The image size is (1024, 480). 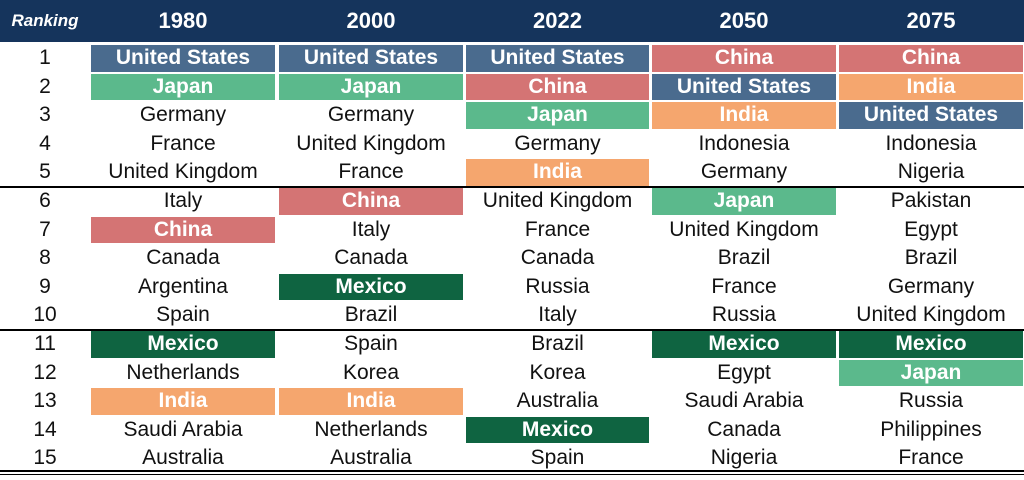 I want to click on header-row: Ranking 1980 2000 2022 2050 2075, so click(x=512, y=21).